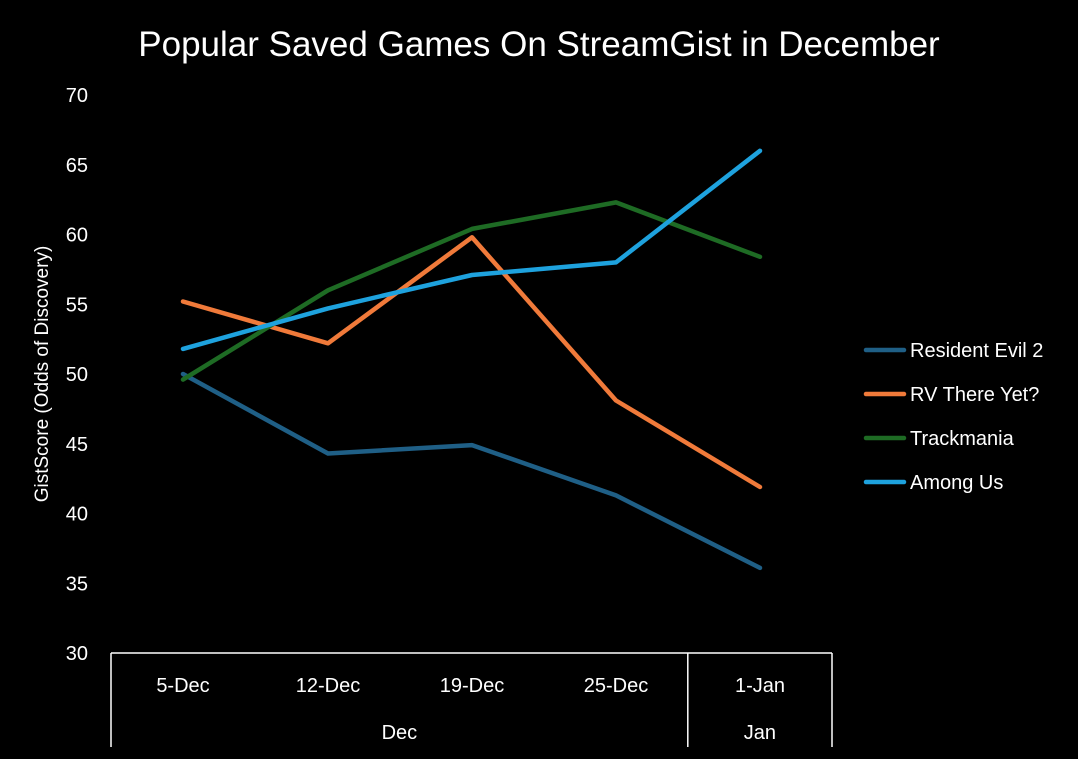  I want to click on y-axis-ticks: 30 35 40 45 50 55 60 65 70, so click(77, 375).